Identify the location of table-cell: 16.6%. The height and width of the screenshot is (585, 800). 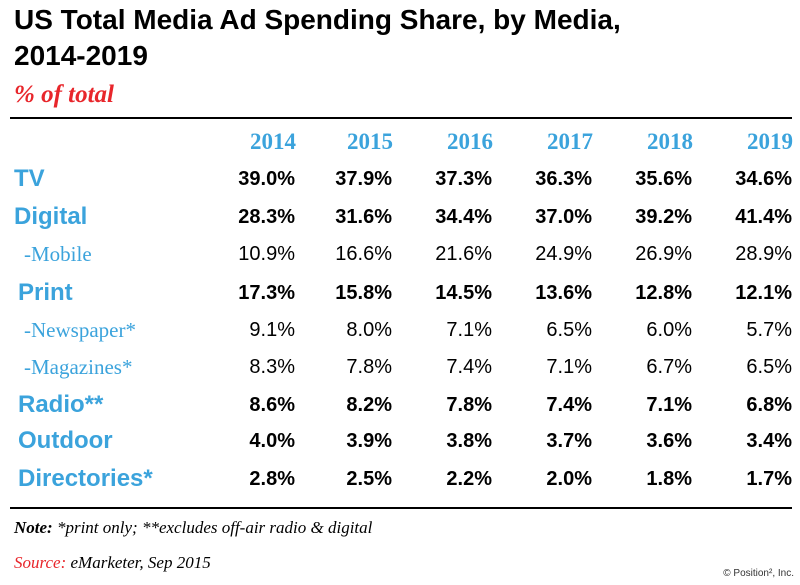
(363, 254).